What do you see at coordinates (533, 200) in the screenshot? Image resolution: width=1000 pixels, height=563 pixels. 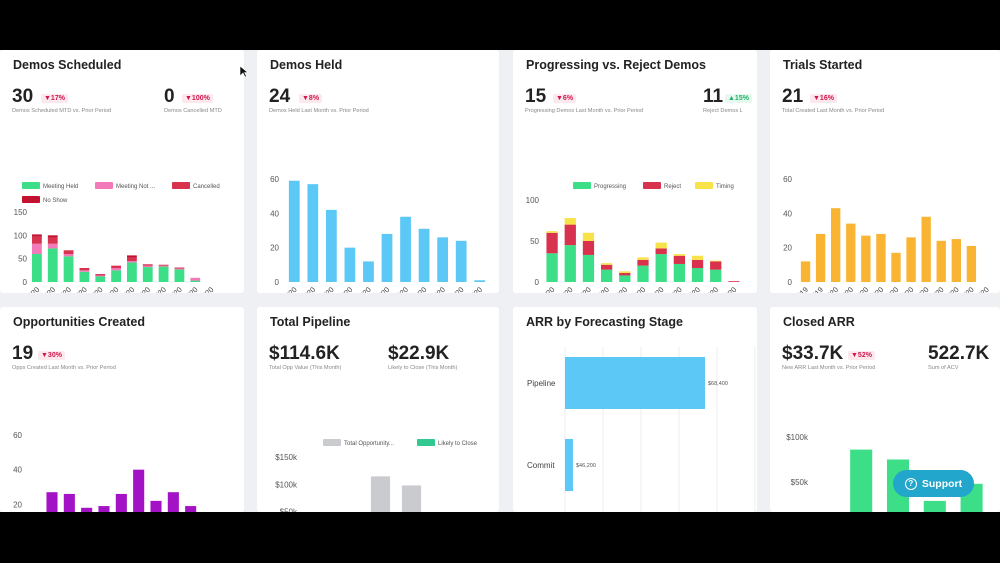 I see `y-tick-label: 100` at bounding box center [533, 200].